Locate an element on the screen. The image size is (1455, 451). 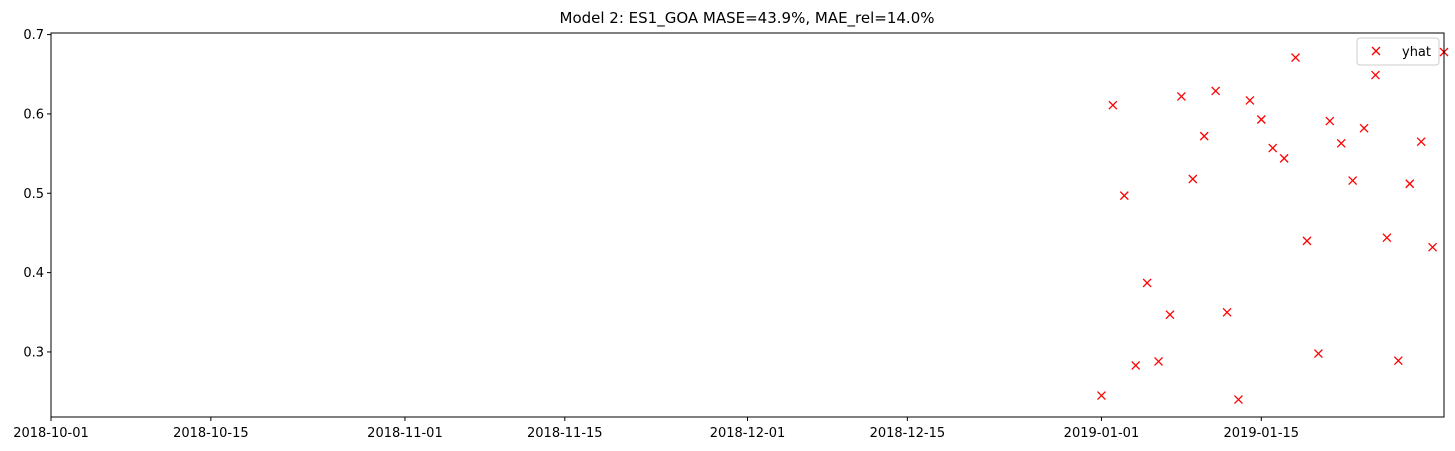
x-tick-label: 2018-12-15 is located at coordinates (908, 433).